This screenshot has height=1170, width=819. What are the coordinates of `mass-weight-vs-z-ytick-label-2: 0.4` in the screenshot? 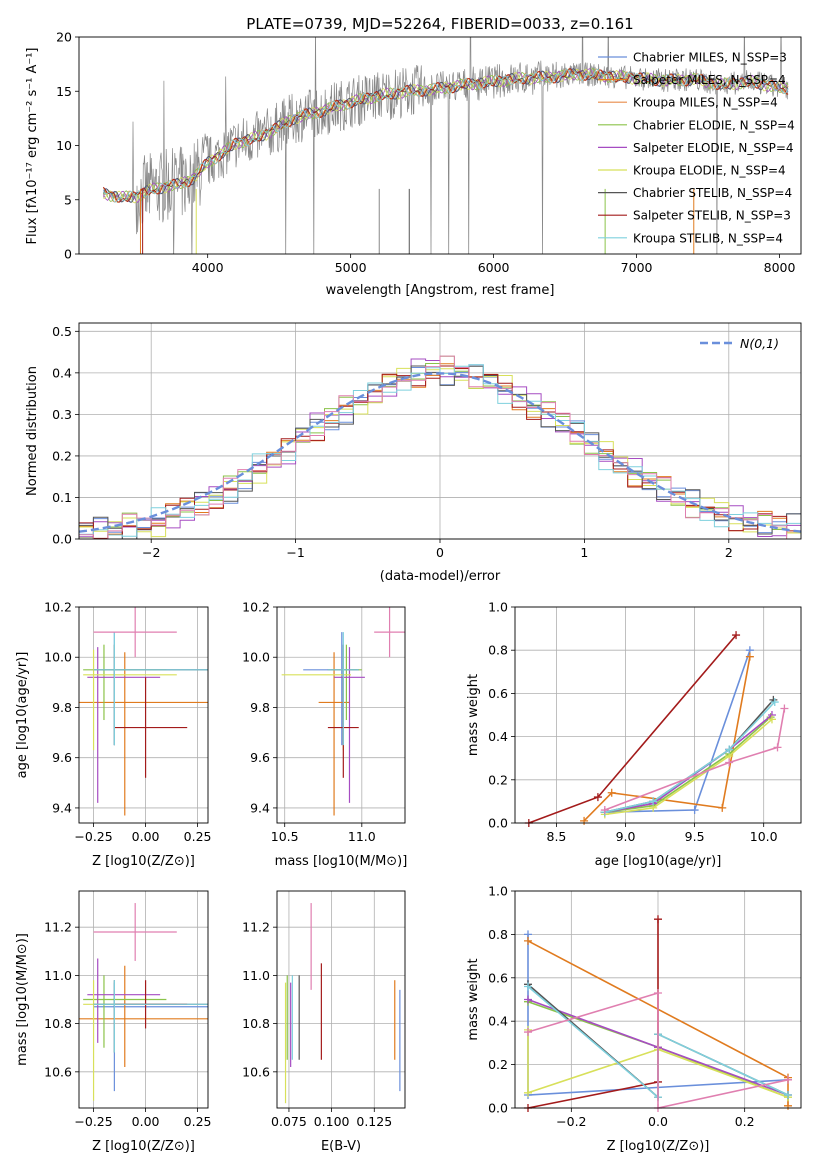 It's located at (498, 1021).